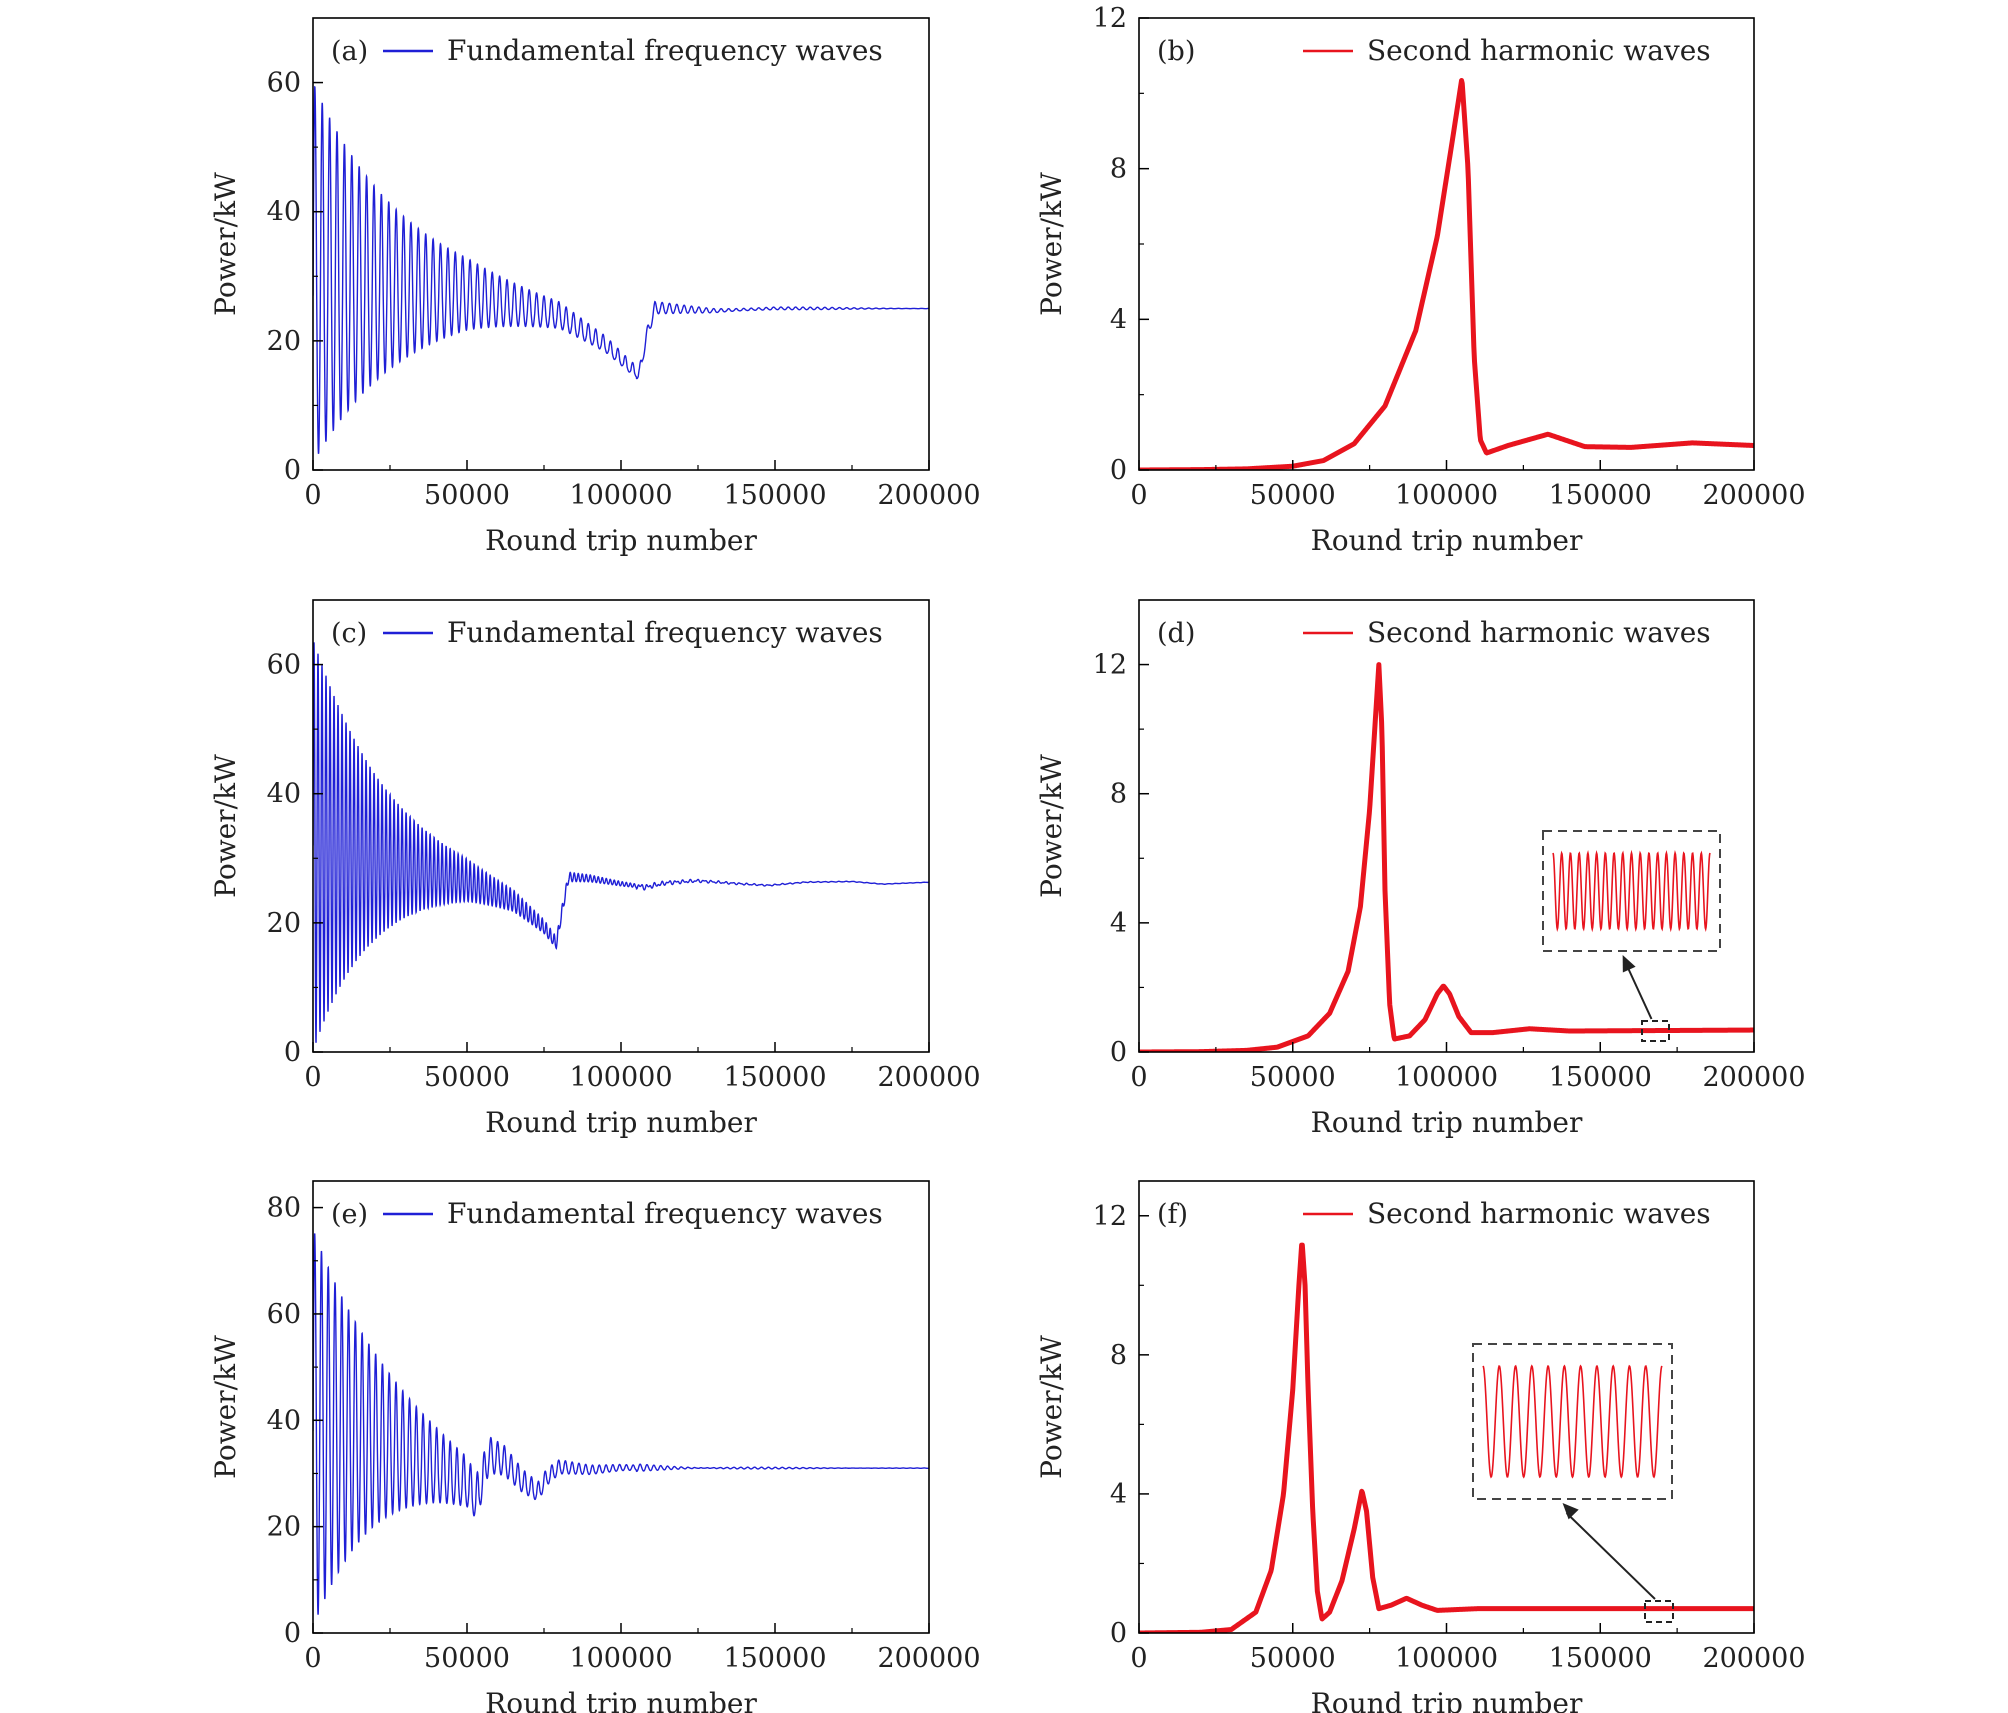 This screenshot has height=1713, width=2008. I want to click on zoom-region-marker, so click(1655, 1031).